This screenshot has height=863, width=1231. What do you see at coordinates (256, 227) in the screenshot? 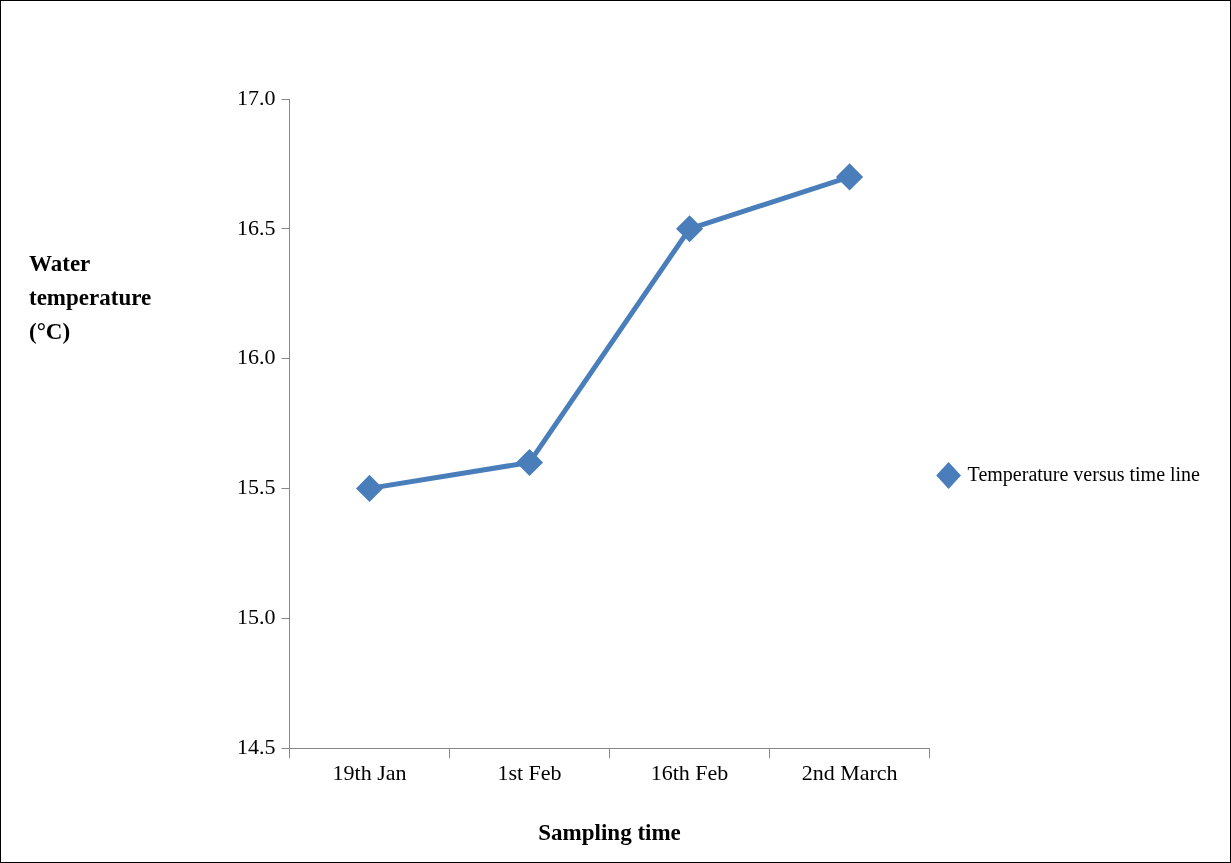
I see `y-tick-label: 16.5` at bounding box center [256, 227].